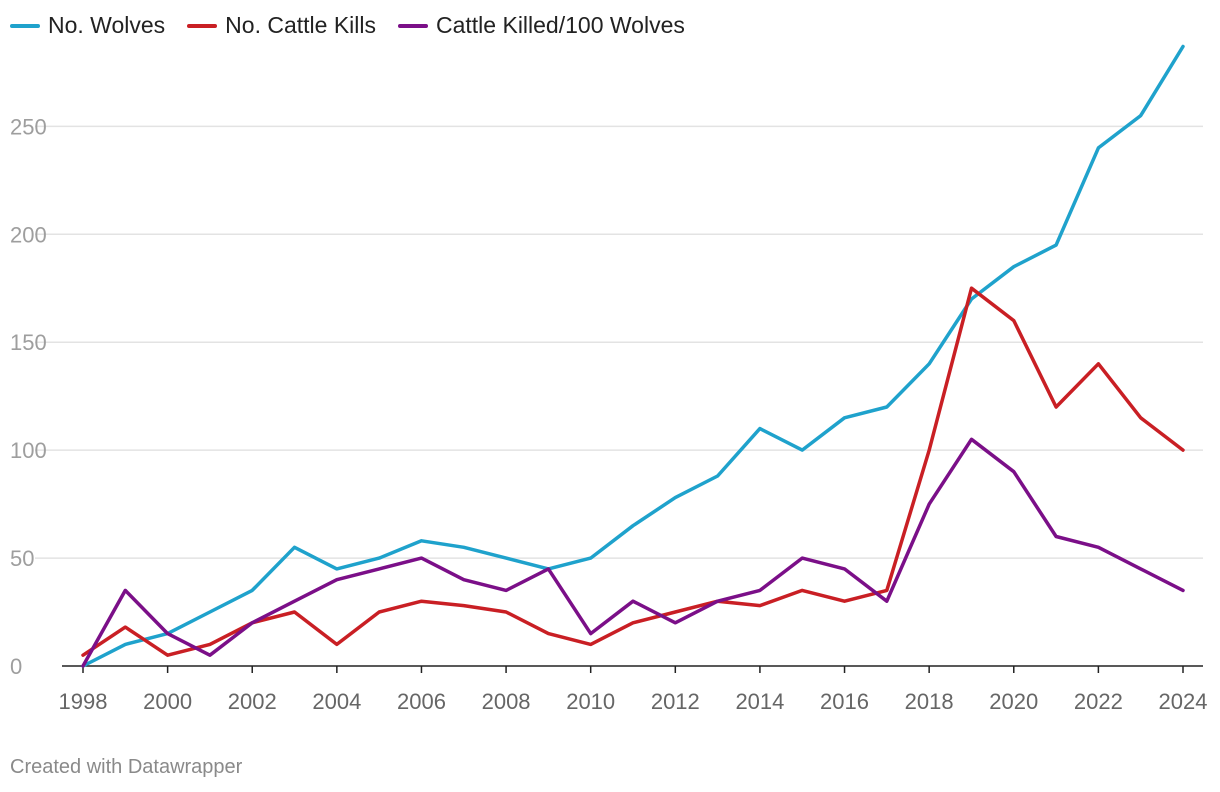  I want to click on x-tick-label: 2024, so click(1183, 701).